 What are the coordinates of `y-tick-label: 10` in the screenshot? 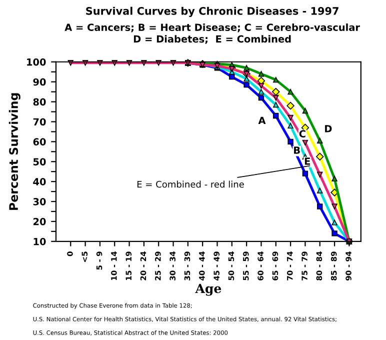 It's located at (40, 242).